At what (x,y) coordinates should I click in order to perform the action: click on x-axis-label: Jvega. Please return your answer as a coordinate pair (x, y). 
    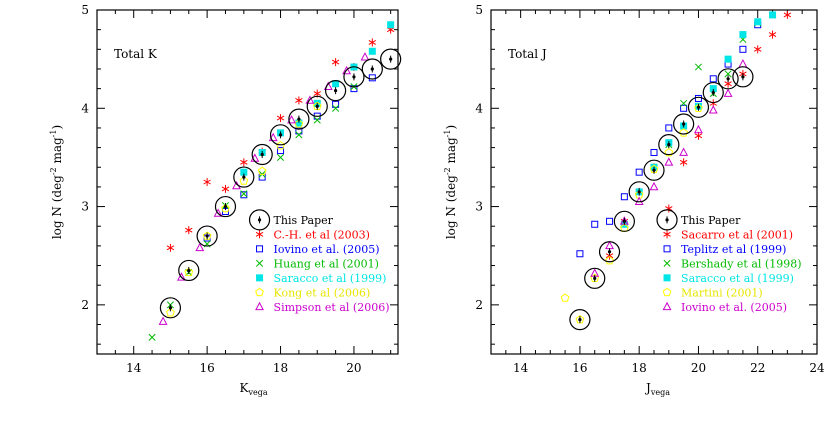
    Looking at the image, I should click on (657, 389).